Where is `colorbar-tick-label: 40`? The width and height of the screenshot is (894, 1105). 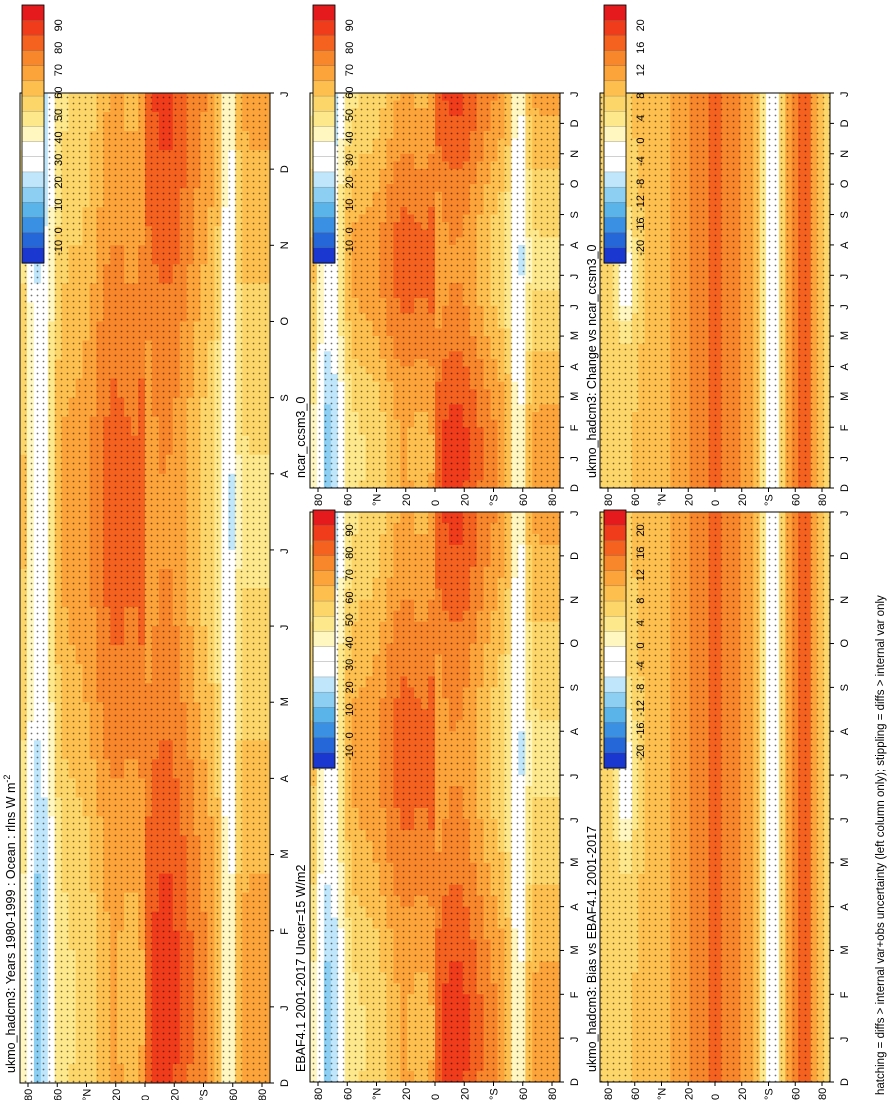
colorbar-tick-label: 40 is located at coordinates (350, 137).